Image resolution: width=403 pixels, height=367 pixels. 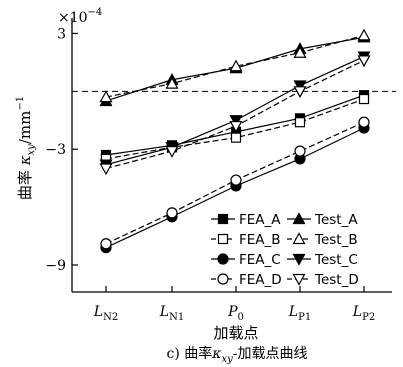 What do you see at coordinates (237, 355) in the screenshot?
I see `figure-caption: c) 曲率κxy-加载点曲线` at bounding box center [237, 355].